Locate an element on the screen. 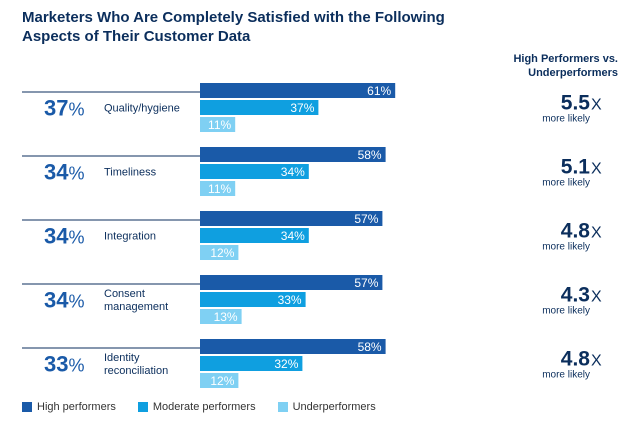 The height and width of the screenshot is (445, 643). category-label: Identity reconciliation is located at coordinates (136, 364).